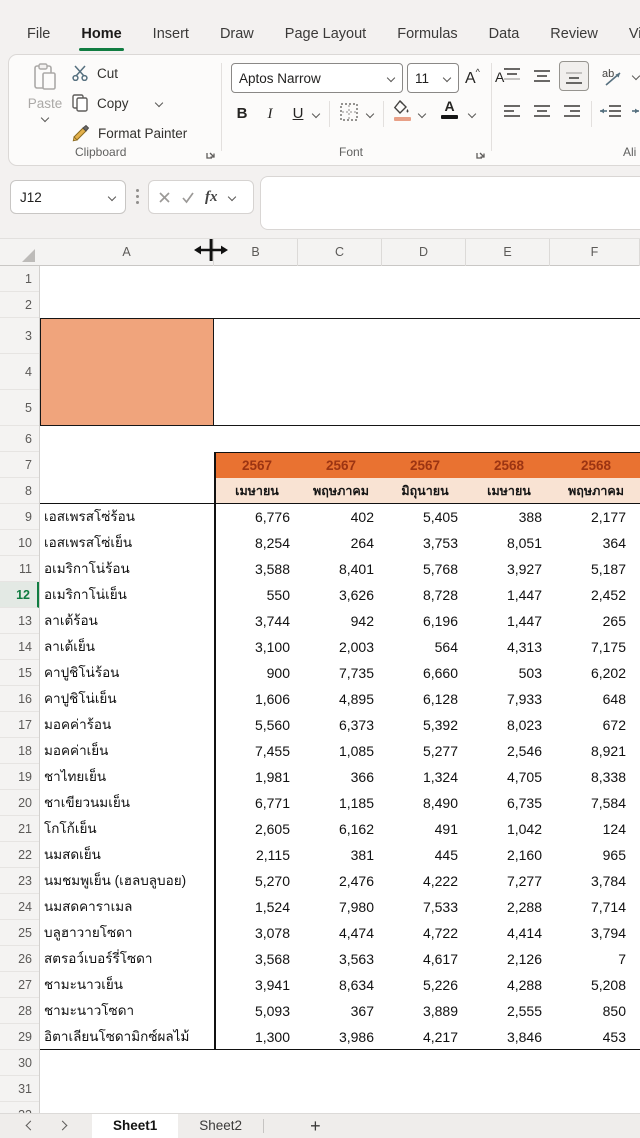 The width and height of the screenshot is (640, 1138). Describe the element at coordinates (278, 673) in the screenshot. I see `value-cell: 900` at that location.